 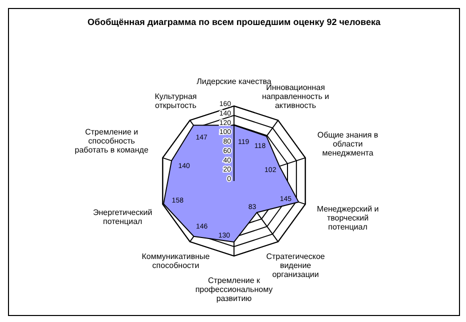 What do you see at coordinates (175, 101) in the screenshot?
I see `spoke-label: Культурная открытость` at bounding box center [175, 101].